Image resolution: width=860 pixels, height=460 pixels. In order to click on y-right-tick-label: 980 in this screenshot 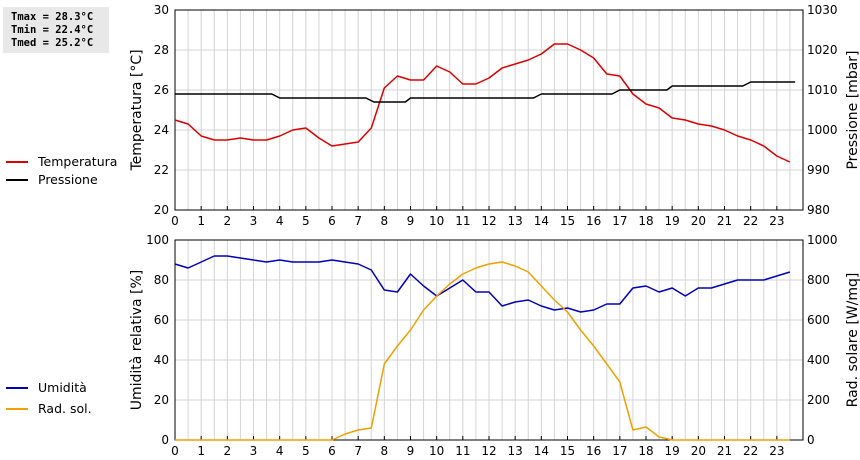, I will do `click(818, 210)`.